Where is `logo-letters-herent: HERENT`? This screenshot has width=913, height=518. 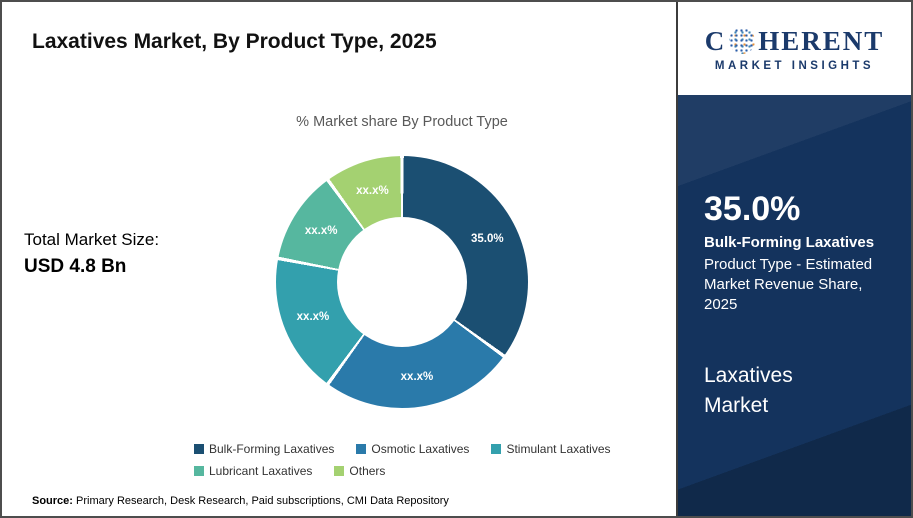 logo-letters-herent: HERENT is located at coordinates (821, 40).